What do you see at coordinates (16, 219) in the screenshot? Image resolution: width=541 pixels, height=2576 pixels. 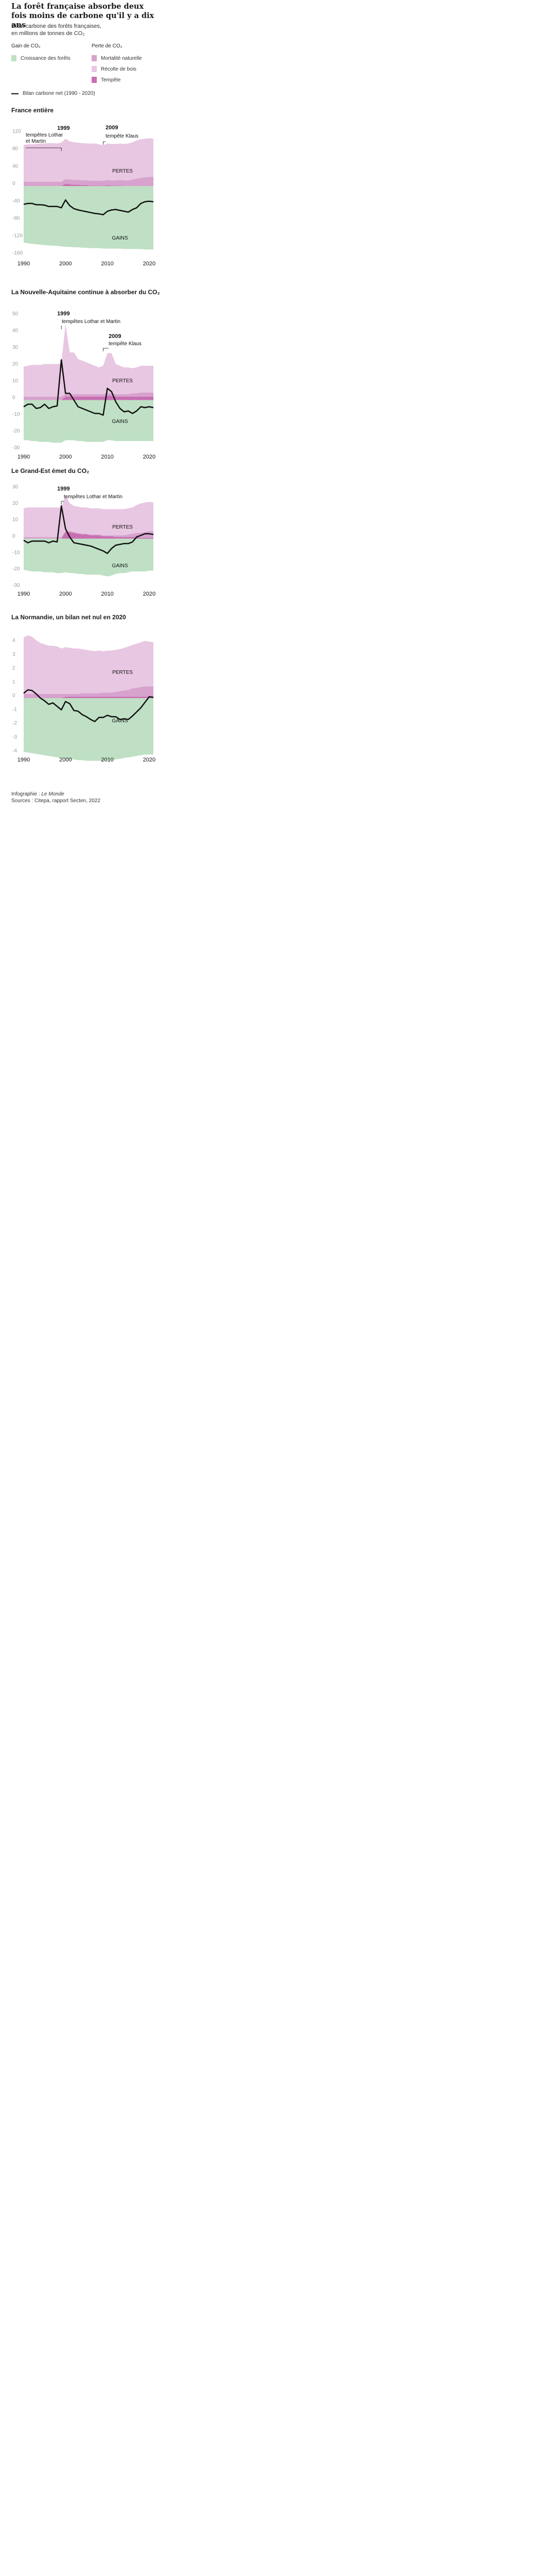 I see `y-tick-label: -80` at bounding box center [16, 219].